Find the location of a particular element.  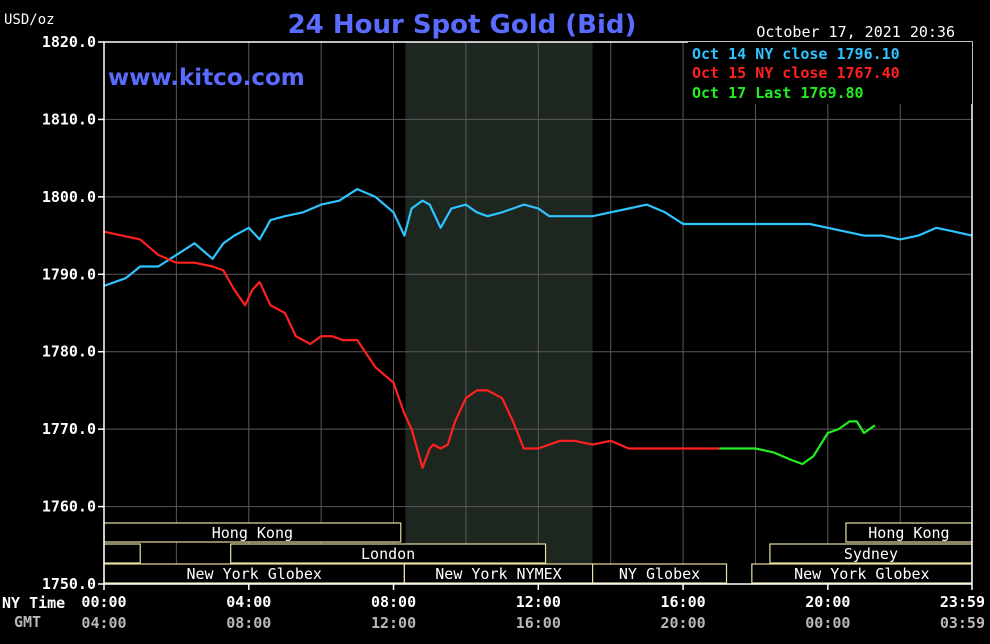

x-tick-label-ny: 00:00 is located at coordinates (103, 602).